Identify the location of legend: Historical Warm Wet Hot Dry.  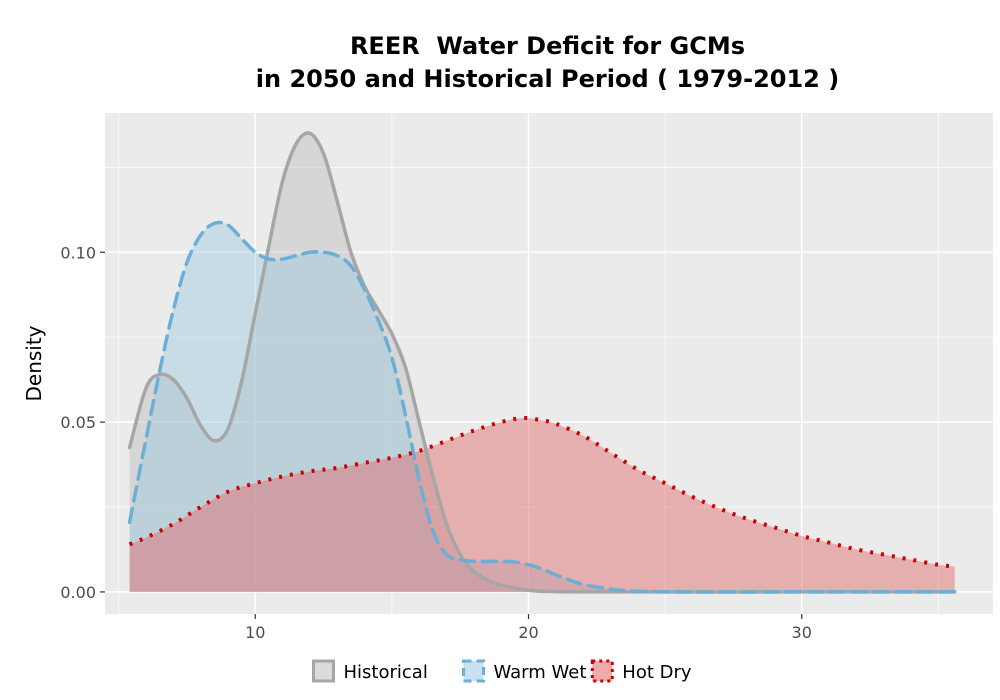
(502, 671).